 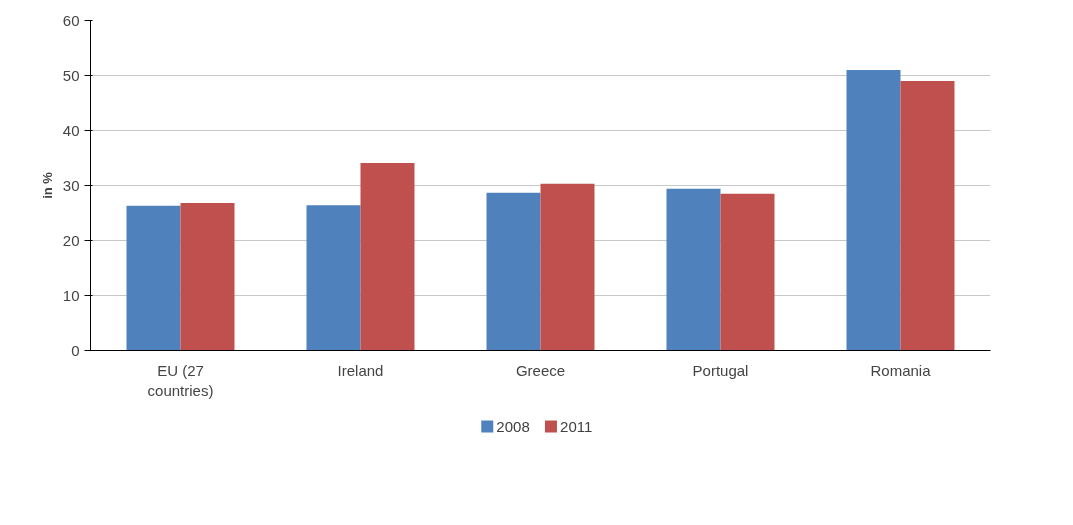 What do you see at coordinates (360, 370) in the screenshot?
I see `x-tick-label: Ireland` at bounding box center [360, 370].